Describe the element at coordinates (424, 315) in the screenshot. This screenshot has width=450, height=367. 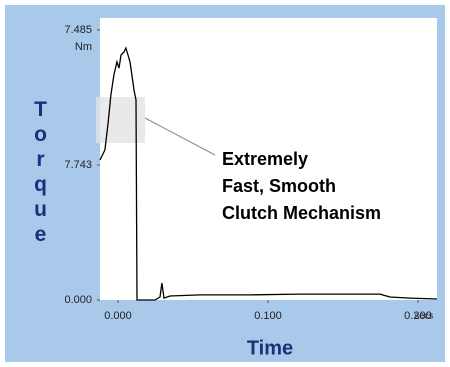
I see `x-unit: secs` at that location.